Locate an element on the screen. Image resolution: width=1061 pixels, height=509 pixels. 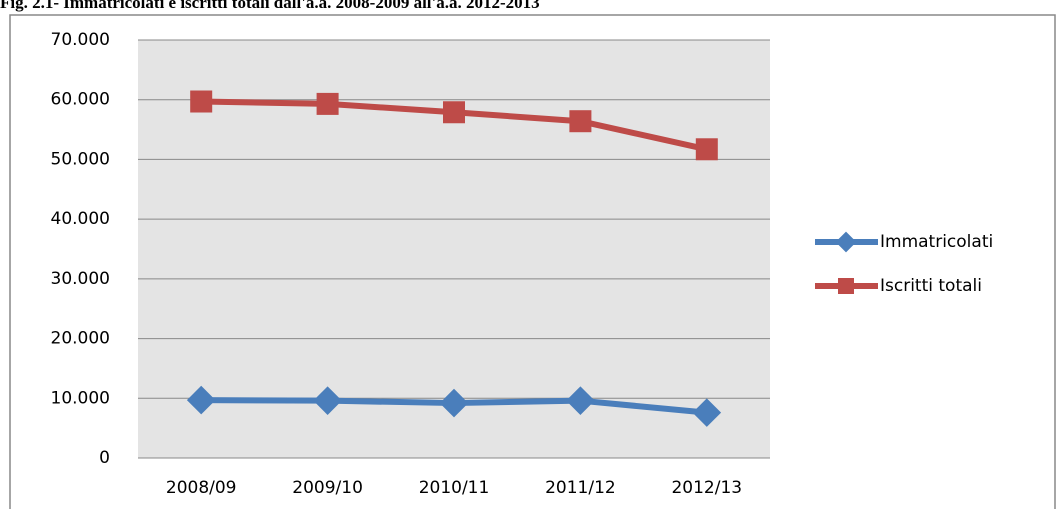
y-tick-label: 40.000 is located at coordinates (80, 219).